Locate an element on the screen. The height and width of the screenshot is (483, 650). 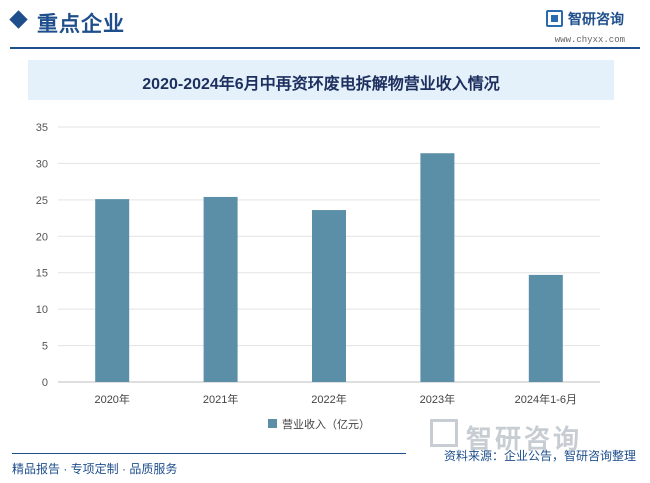
watermark-brand: 智研咨询 is located at coordinates (524, 439).